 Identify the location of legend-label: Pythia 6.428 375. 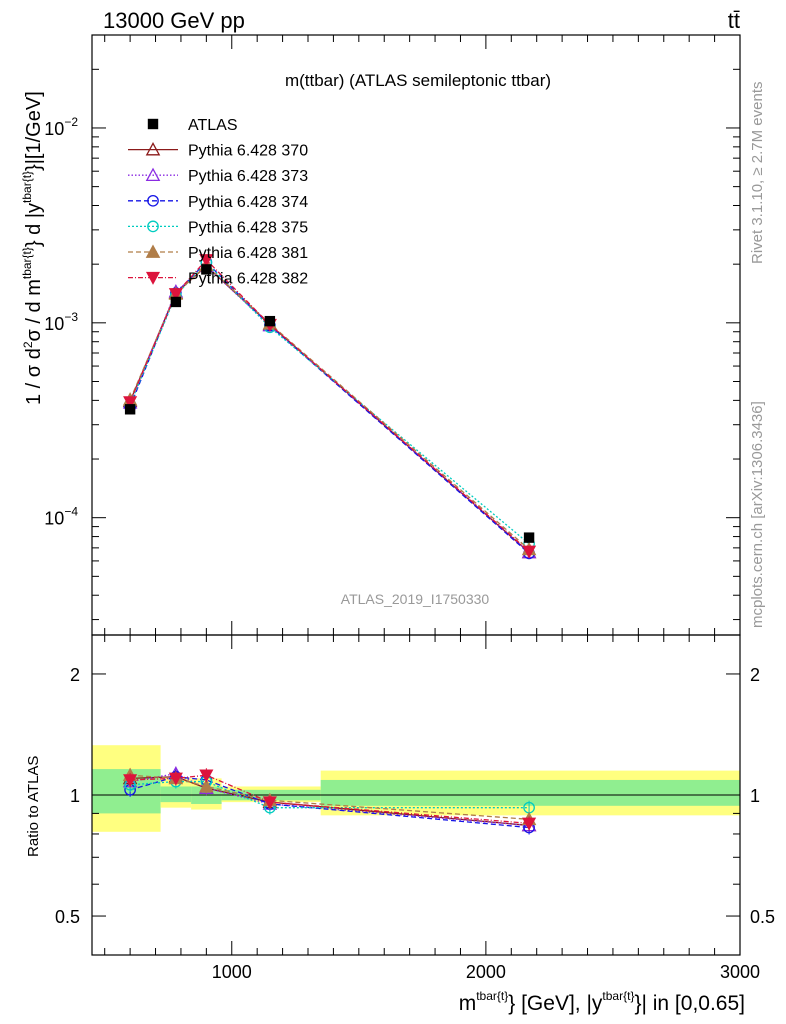
(248, 227).